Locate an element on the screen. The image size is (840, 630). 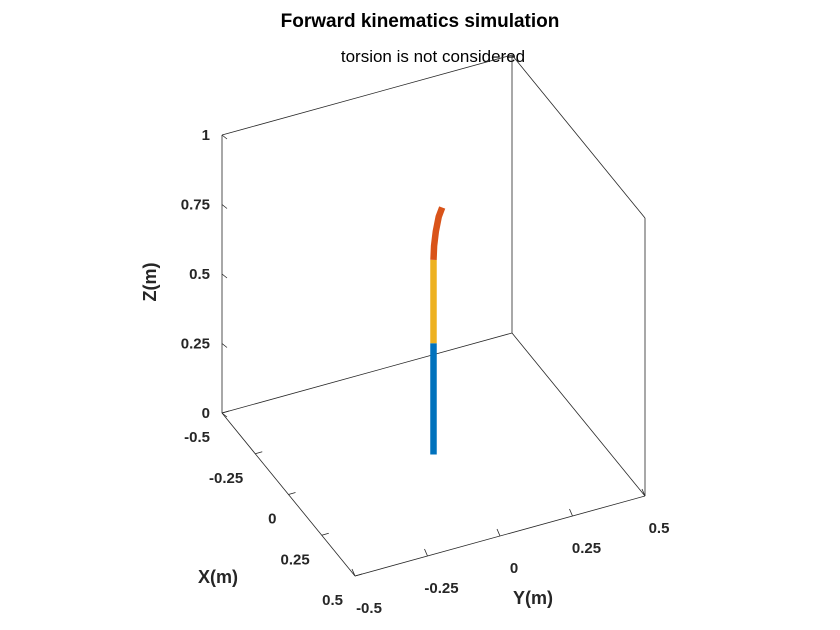
box-edge-x-top is located at coordinates (578, 136).